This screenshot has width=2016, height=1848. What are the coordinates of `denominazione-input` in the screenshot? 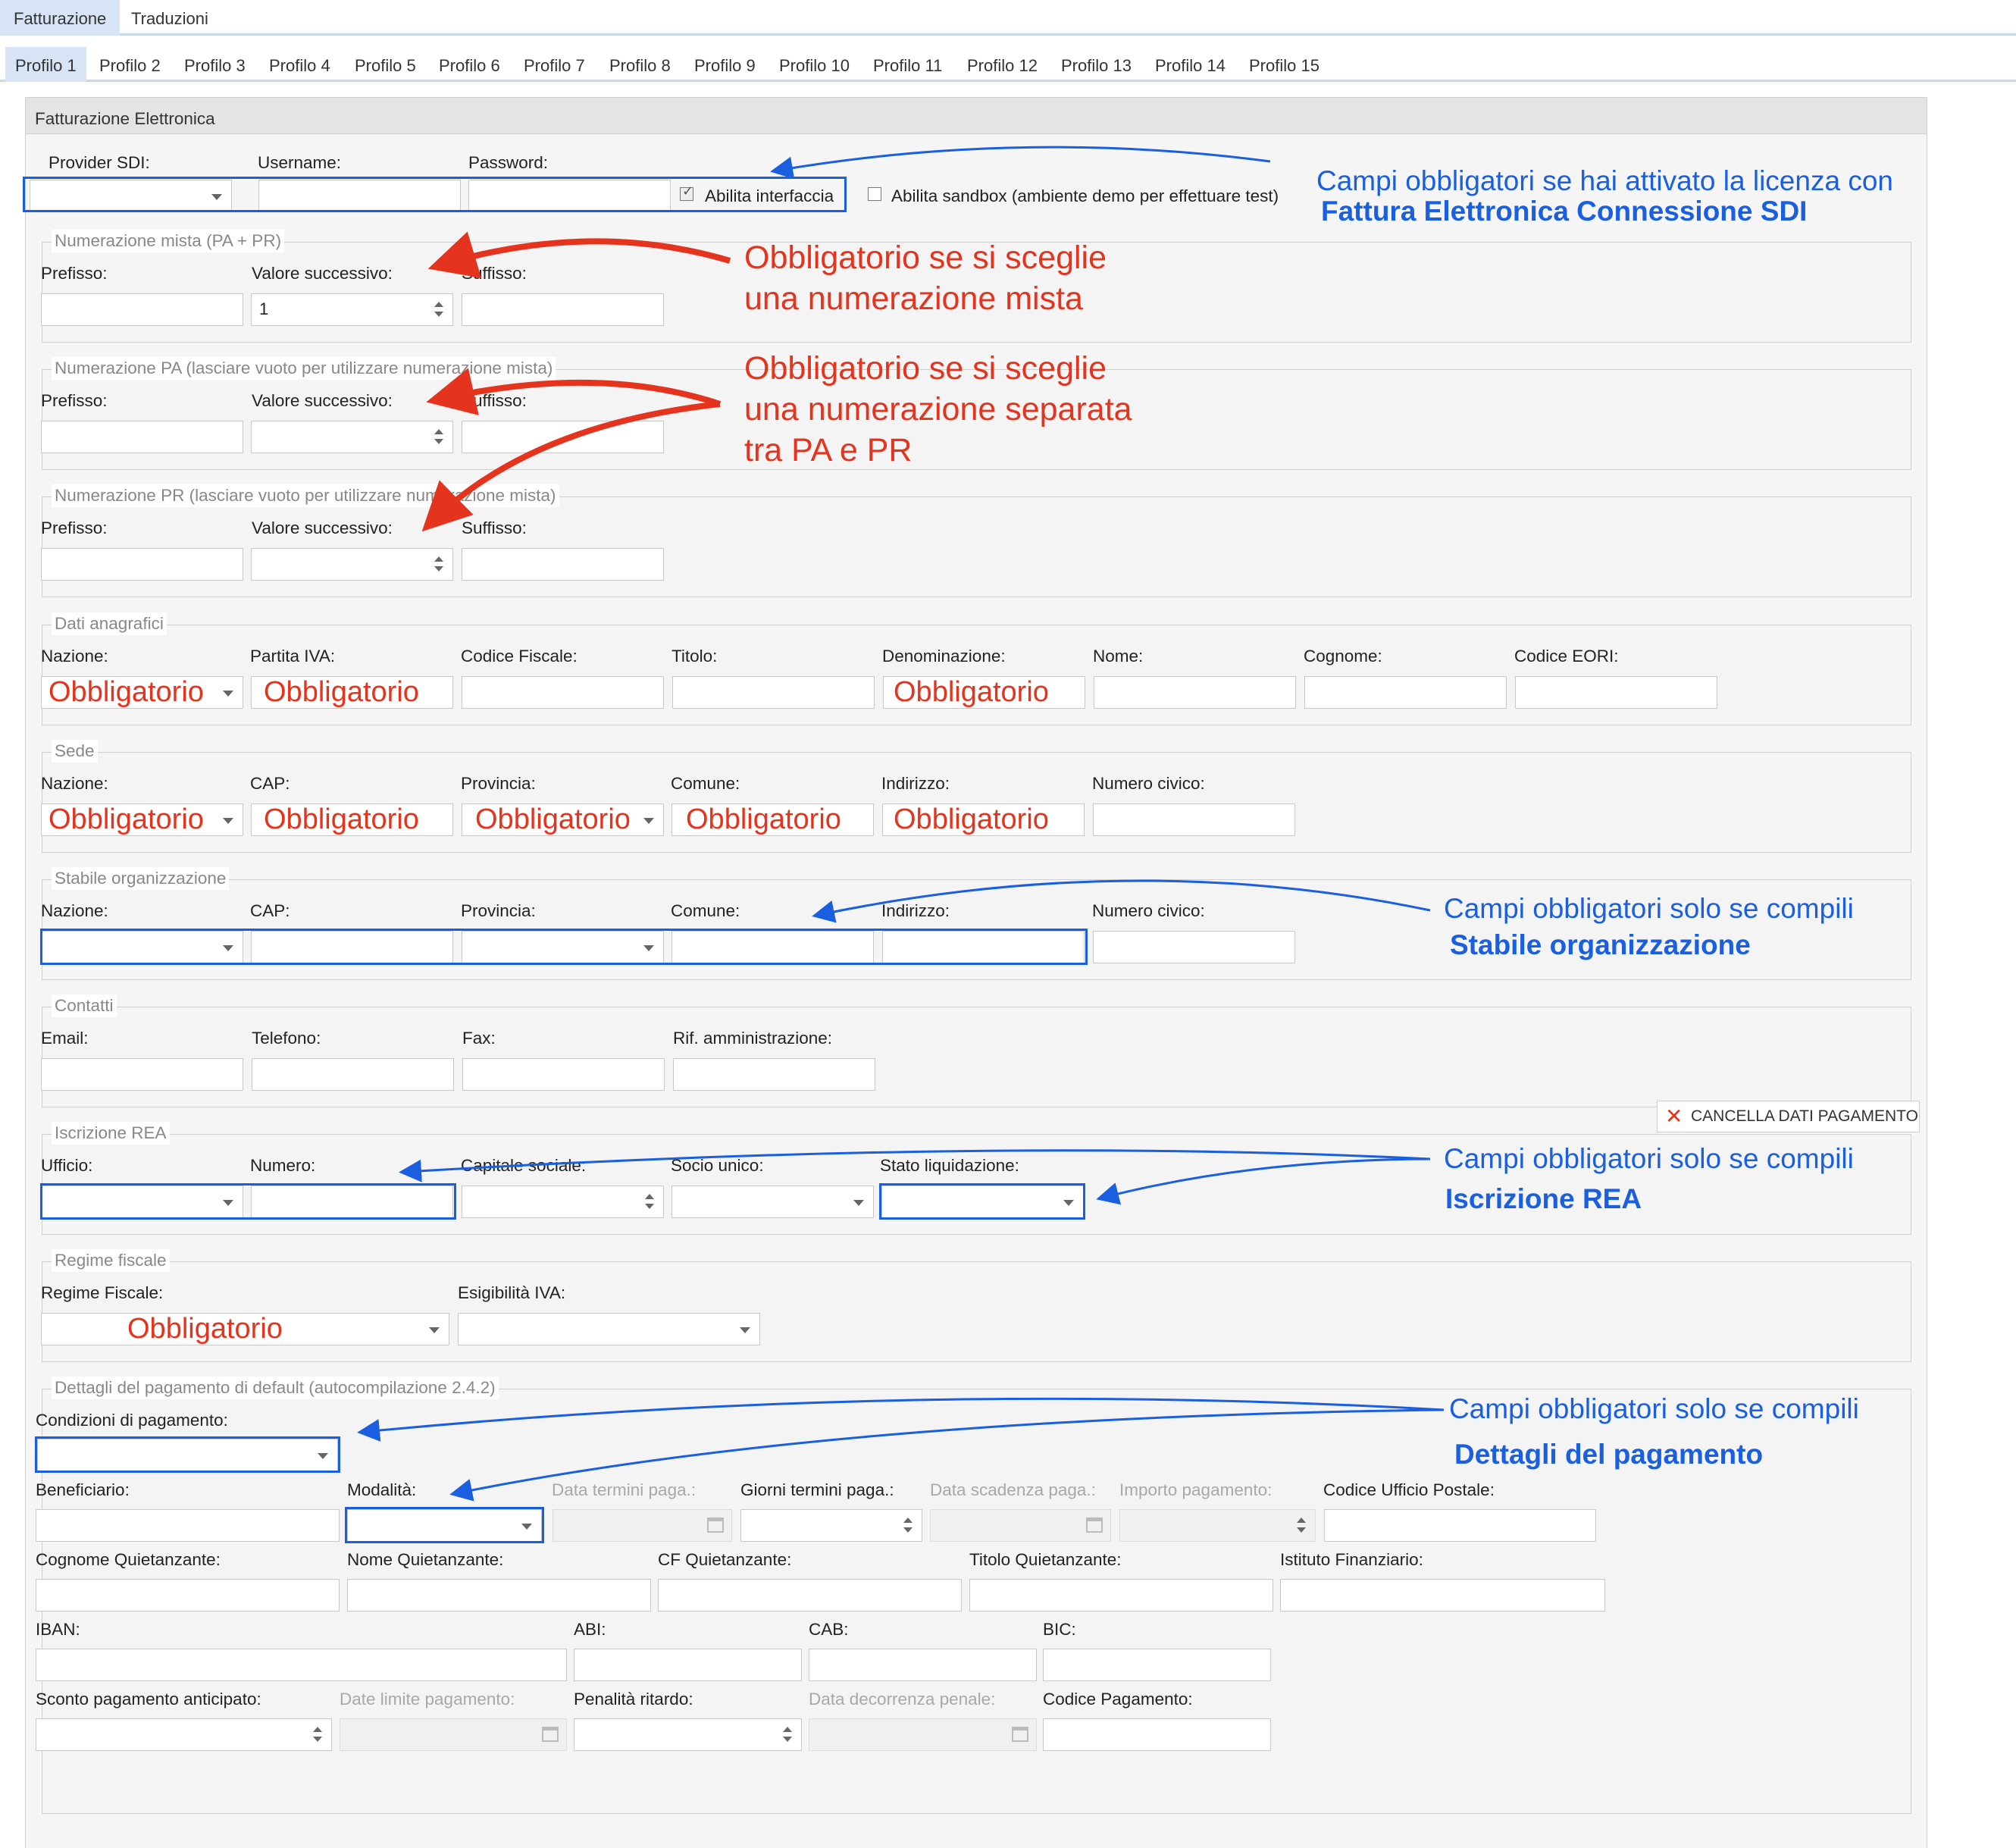 It's located at (984, 692).